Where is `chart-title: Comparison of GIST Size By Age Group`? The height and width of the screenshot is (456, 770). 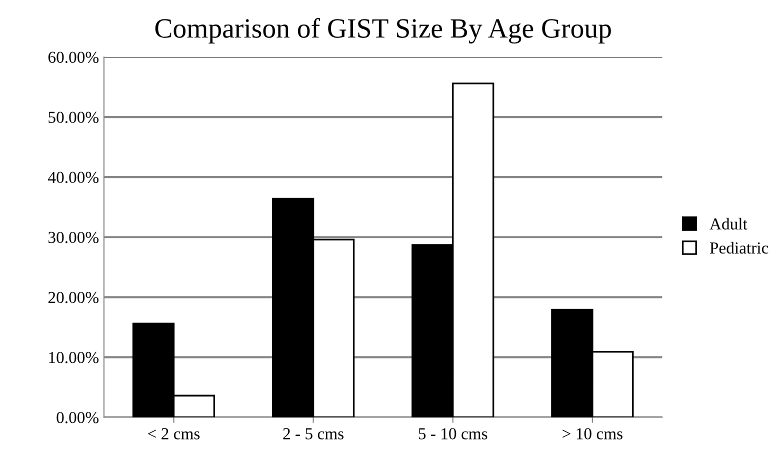
chart-title: Comparison of GIST Size By Age Group is located at coordinates (383, 31).